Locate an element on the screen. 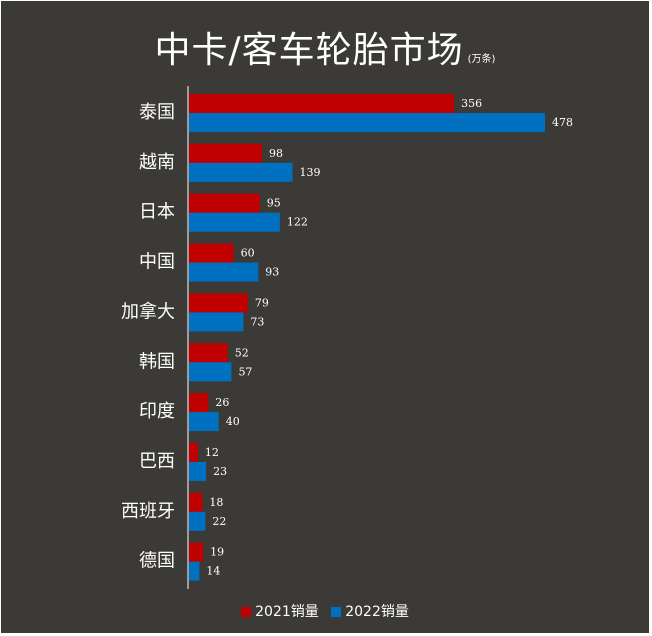  category-label: 越南 is located at coordinates (157, 162).